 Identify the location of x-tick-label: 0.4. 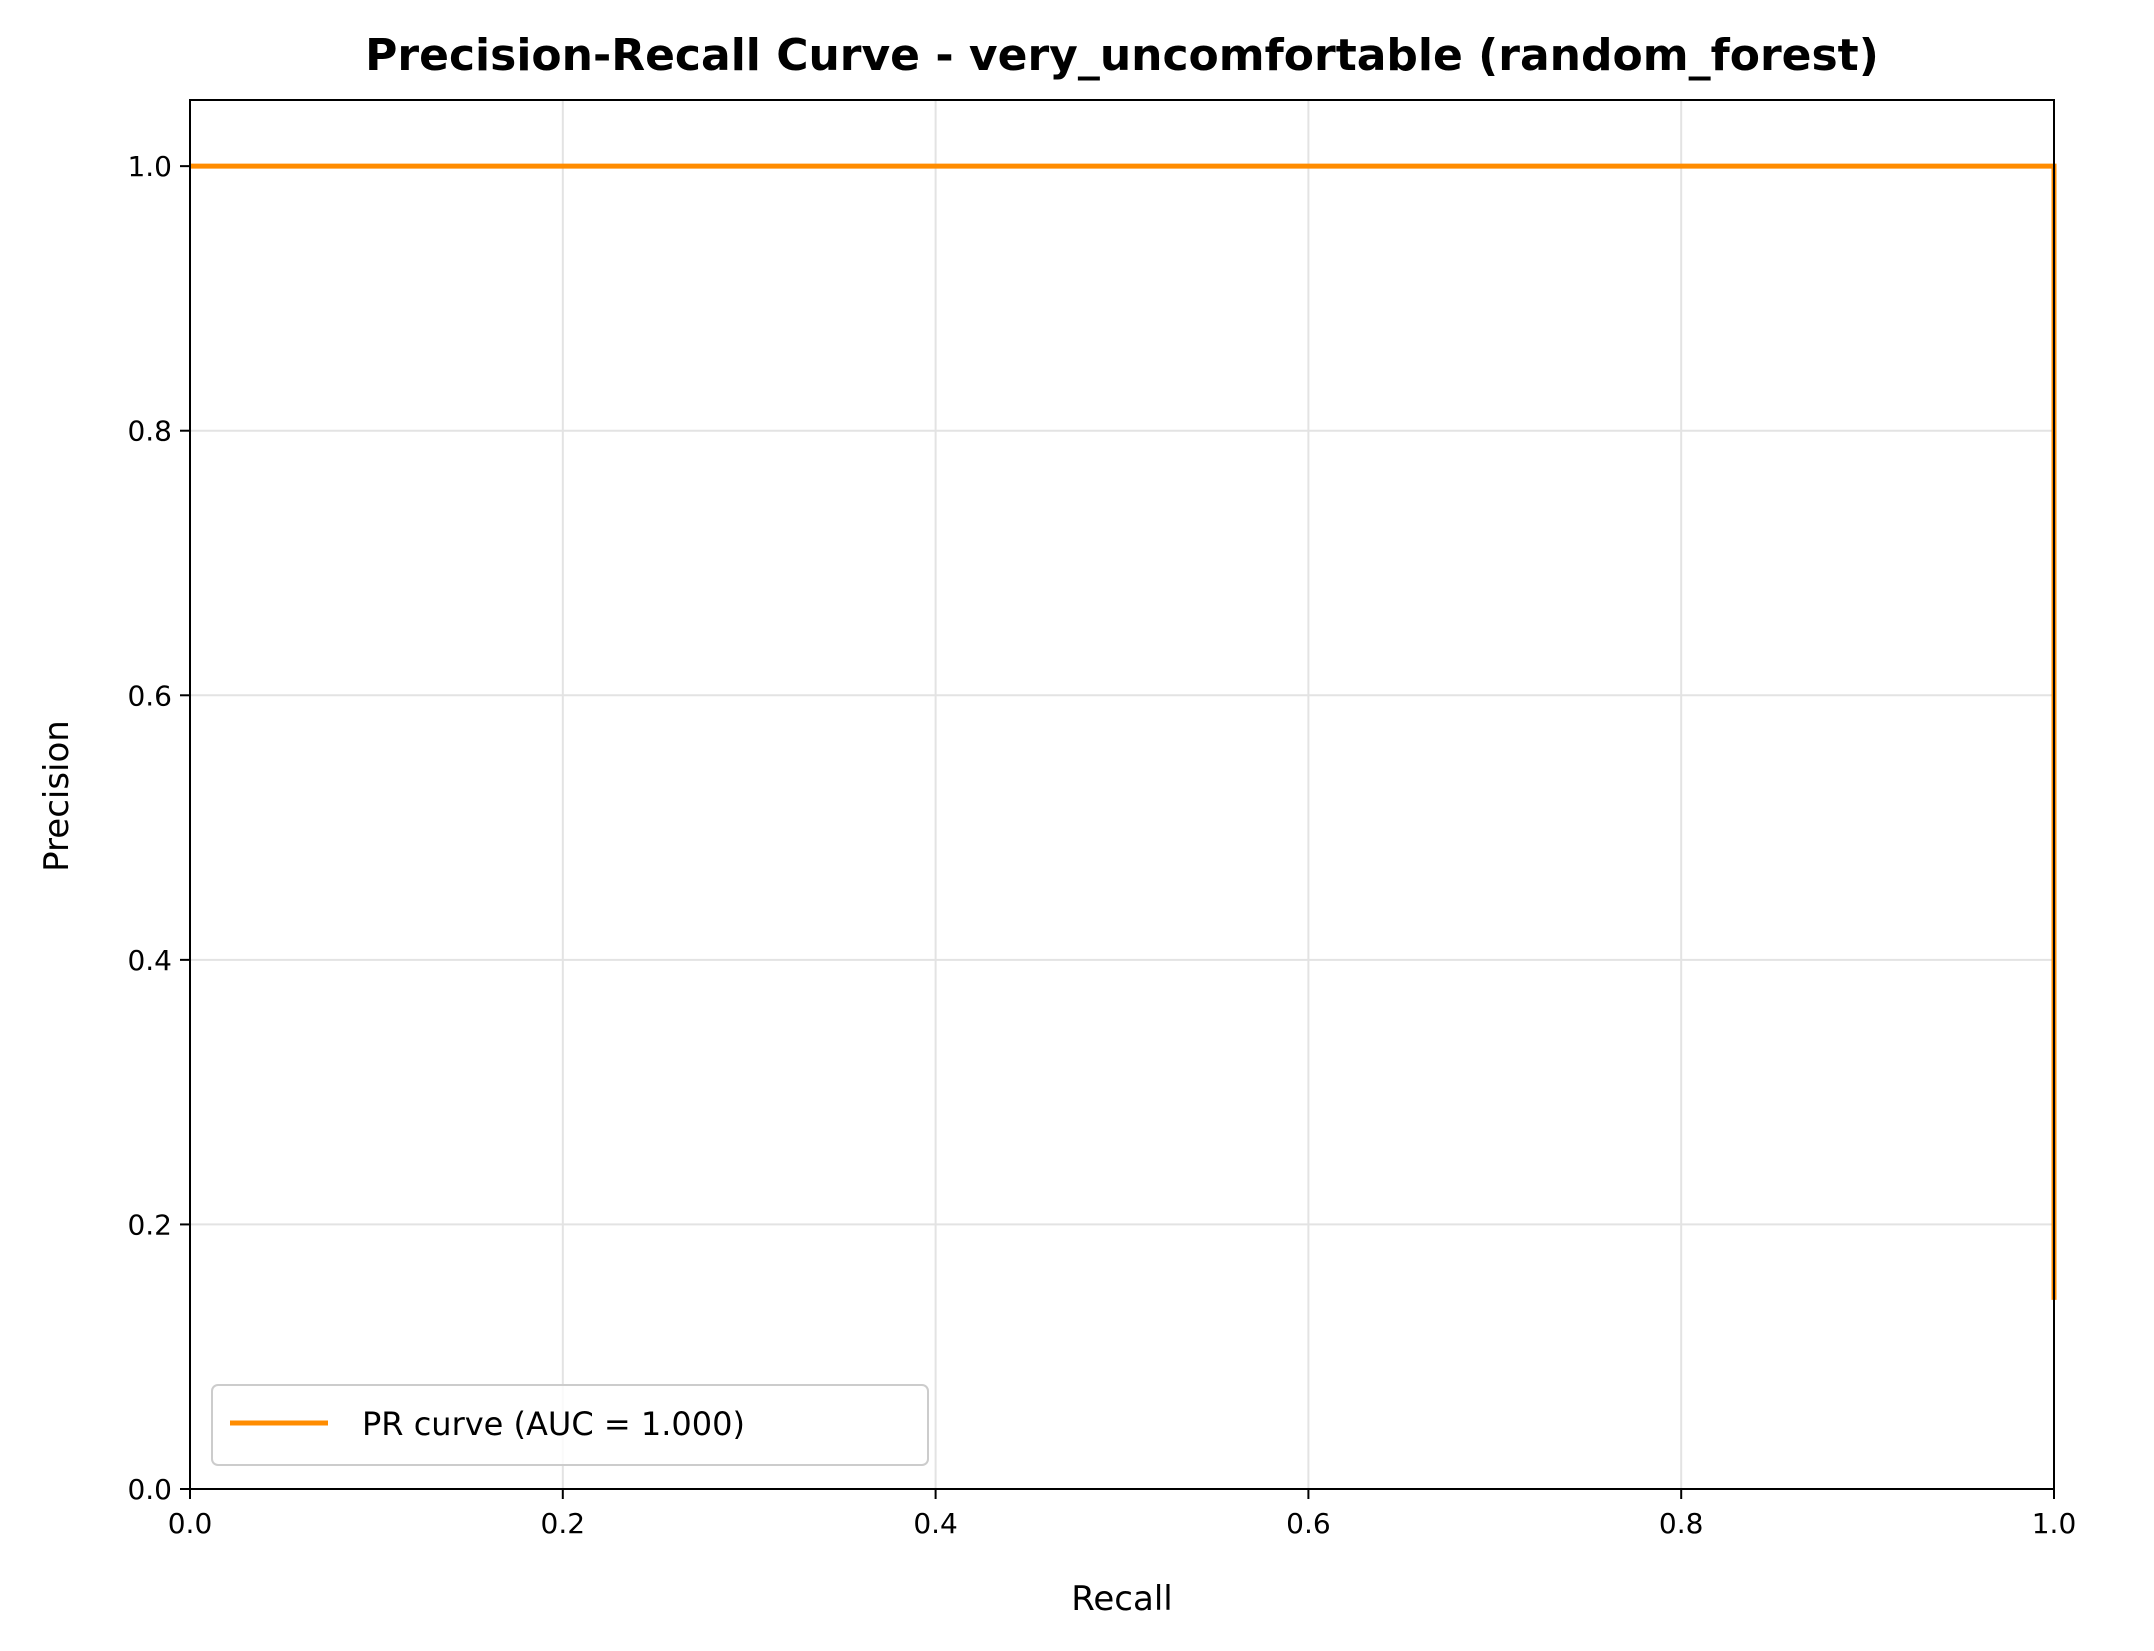
(935, 1523).